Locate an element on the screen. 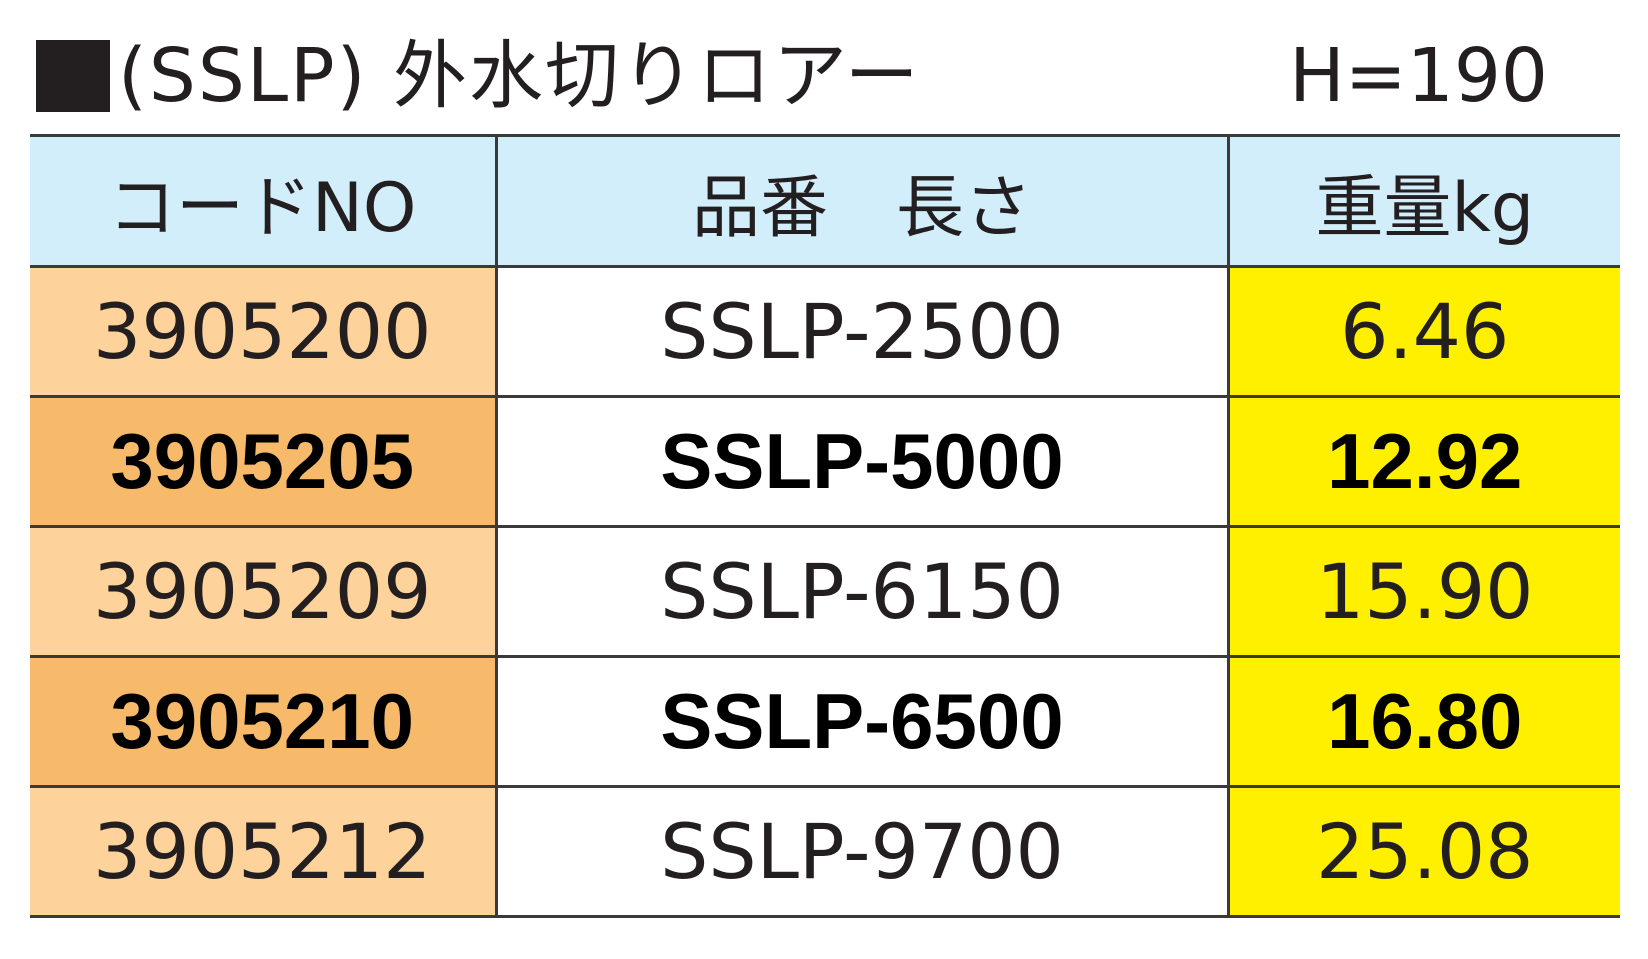  table-row: 3905212 SSLP-9700 25.08 is located at coordinates (825, 852).